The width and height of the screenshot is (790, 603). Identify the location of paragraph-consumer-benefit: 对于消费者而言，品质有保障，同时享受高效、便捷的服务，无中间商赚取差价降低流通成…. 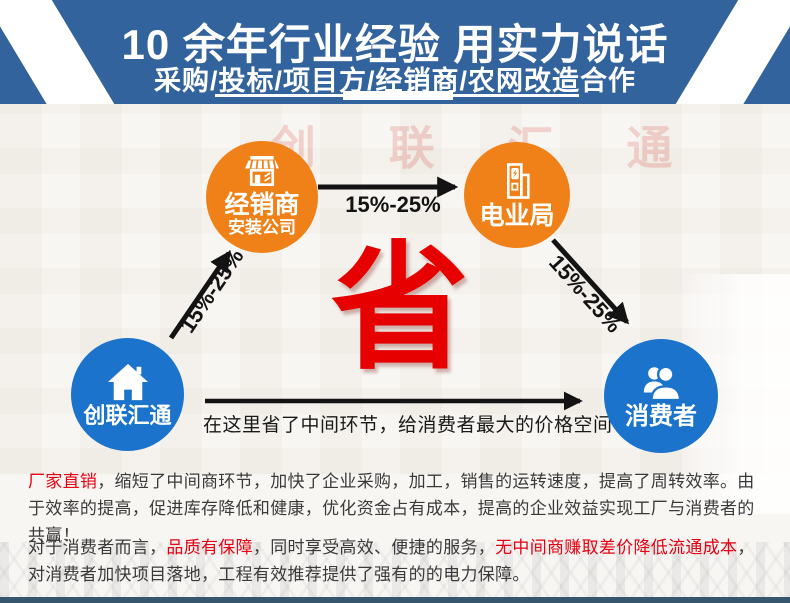
(399, 561).